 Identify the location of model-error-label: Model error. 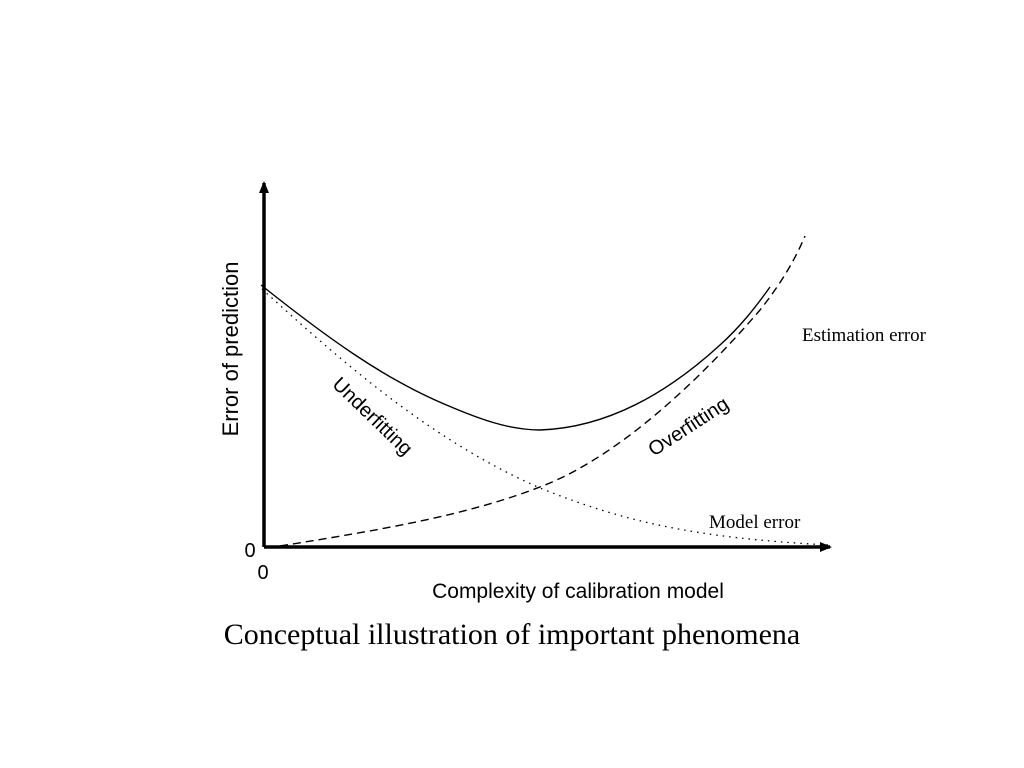
(755, 522).